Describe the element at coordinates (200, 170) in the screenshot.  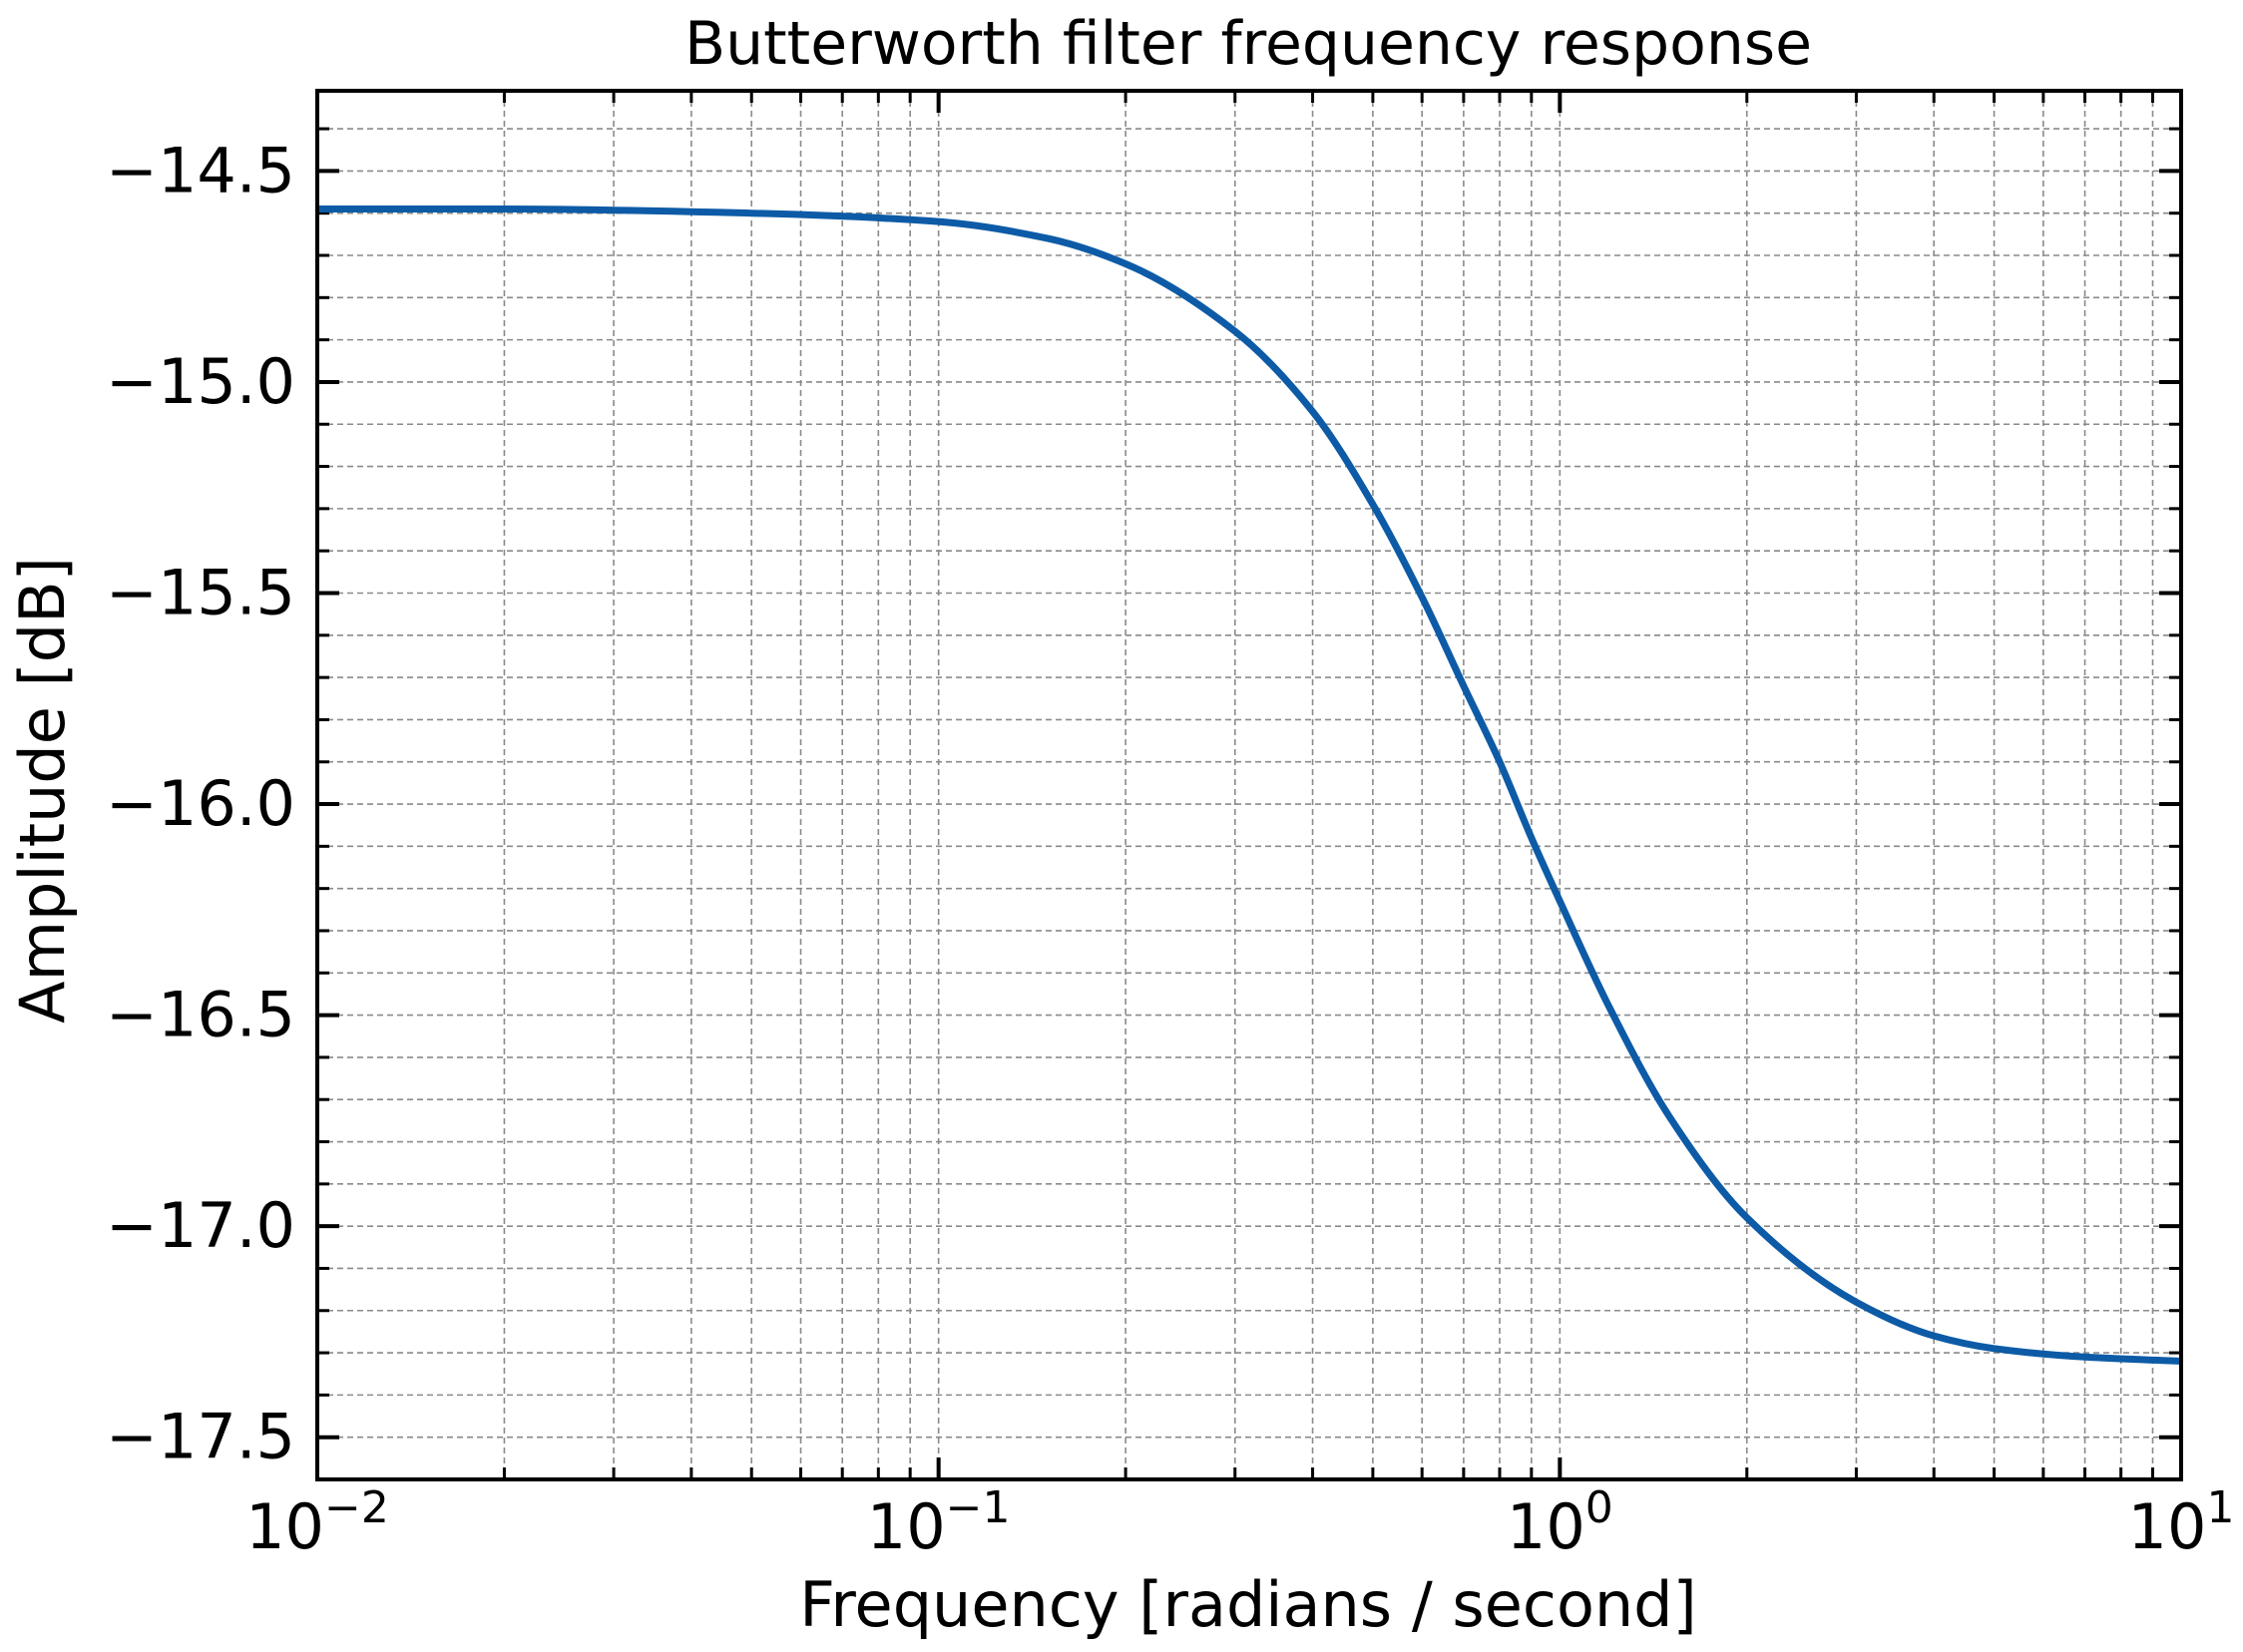
I see `y-tick-label: −14.5` at that location.